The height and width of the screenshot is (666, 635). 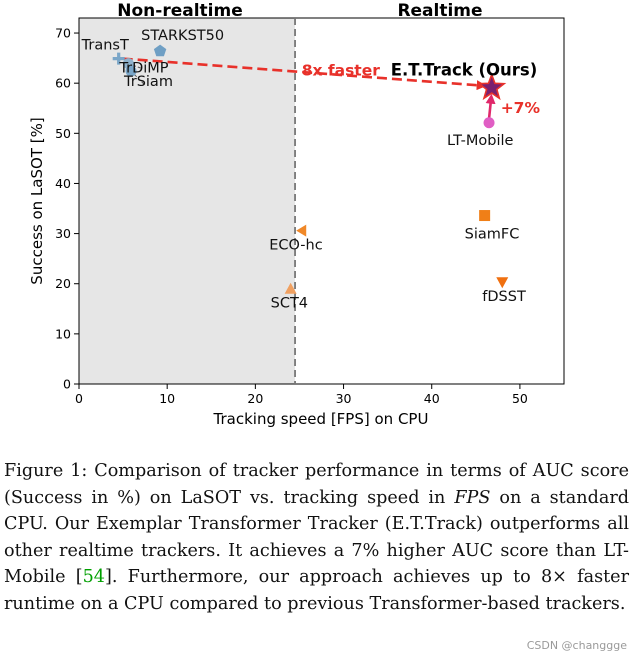 What do you see at coordinates (118, 58) in the screenshot?
I see `marker-transt` at bounding box center [118, 58].